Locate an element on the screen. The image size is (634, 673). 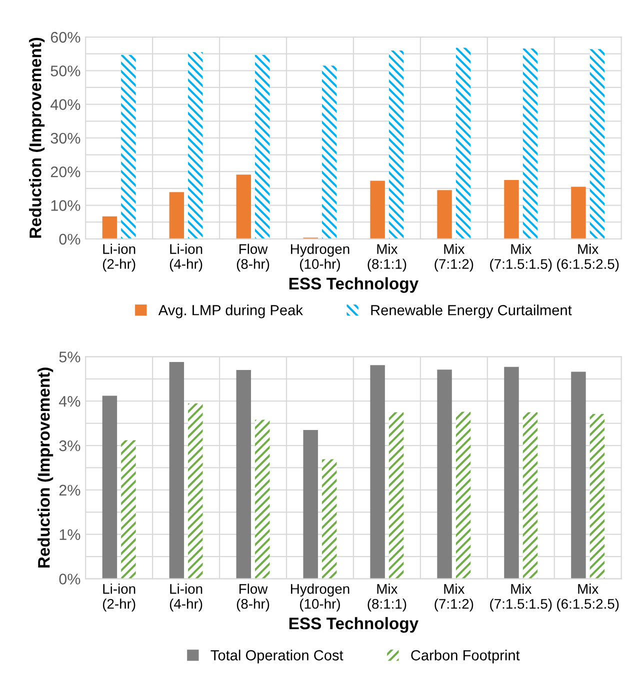
y-tick-label: 50% is located at coordinates (65, 71).